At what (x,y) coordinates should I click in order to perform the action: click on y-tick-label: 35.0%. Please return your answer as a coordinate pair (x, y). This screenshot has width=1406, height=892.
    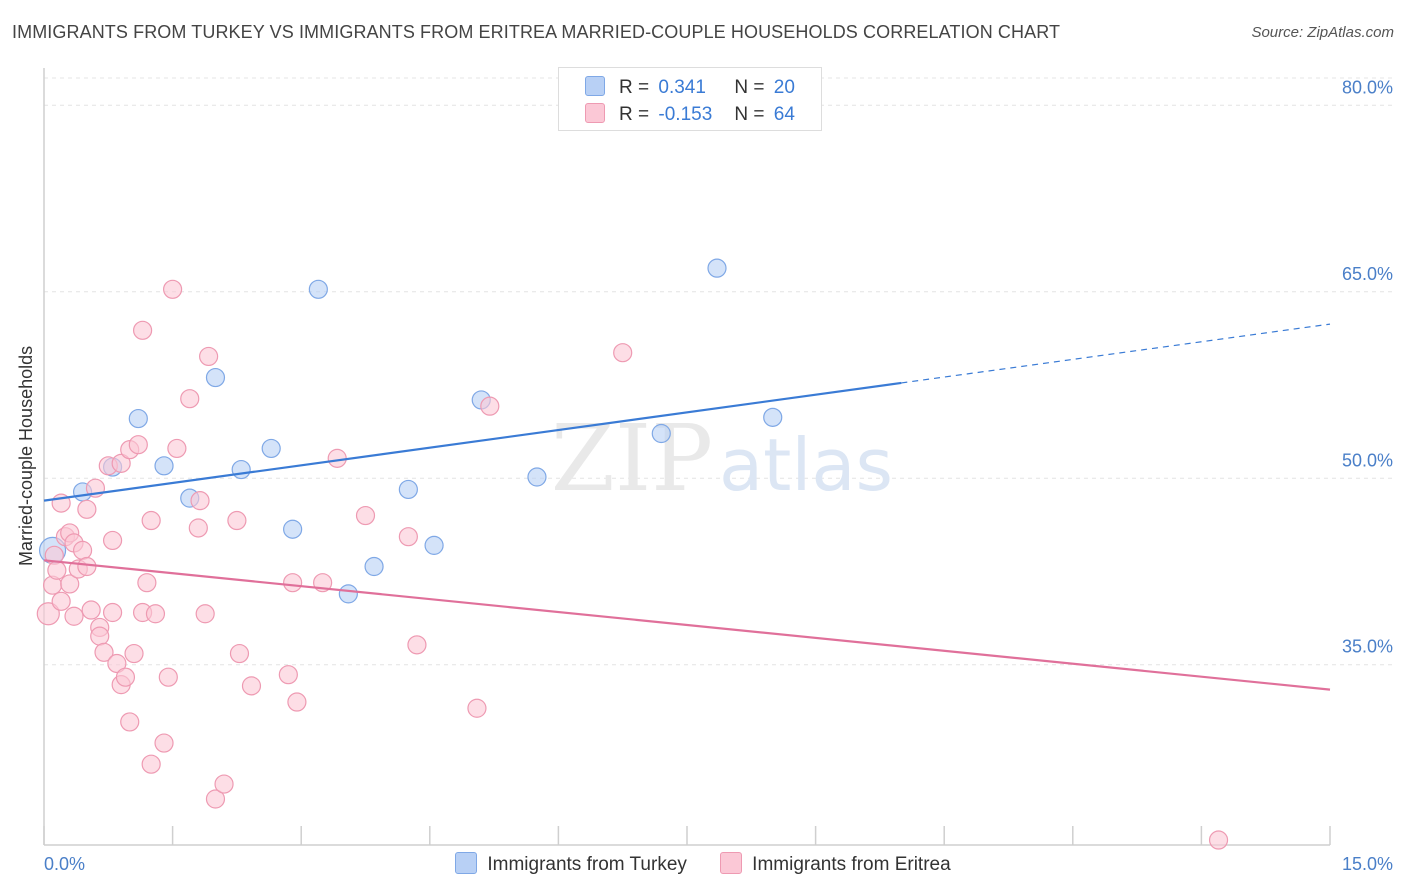
    Looking at the image, I should click on (1367, 647).